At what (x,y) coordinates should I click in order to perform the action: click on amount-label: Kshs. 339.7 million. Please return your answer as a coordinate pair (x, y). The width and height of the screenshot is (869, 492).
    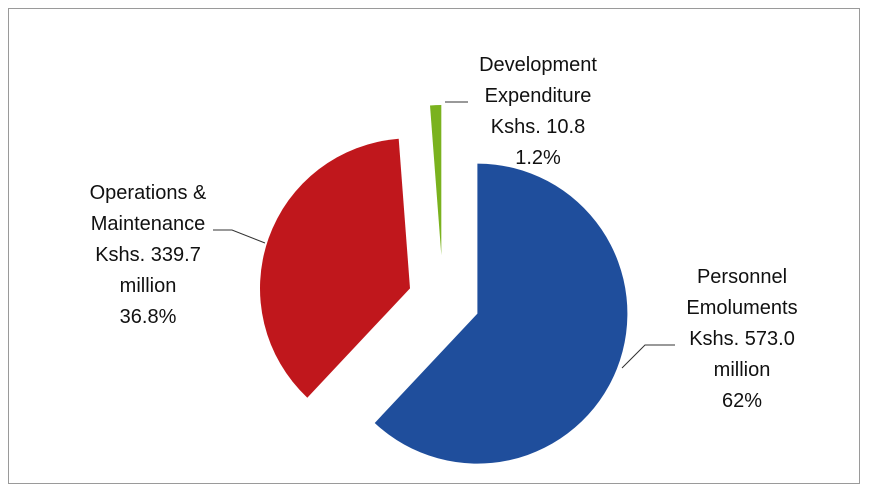
    Looking at the image, I should click on (148, 270).